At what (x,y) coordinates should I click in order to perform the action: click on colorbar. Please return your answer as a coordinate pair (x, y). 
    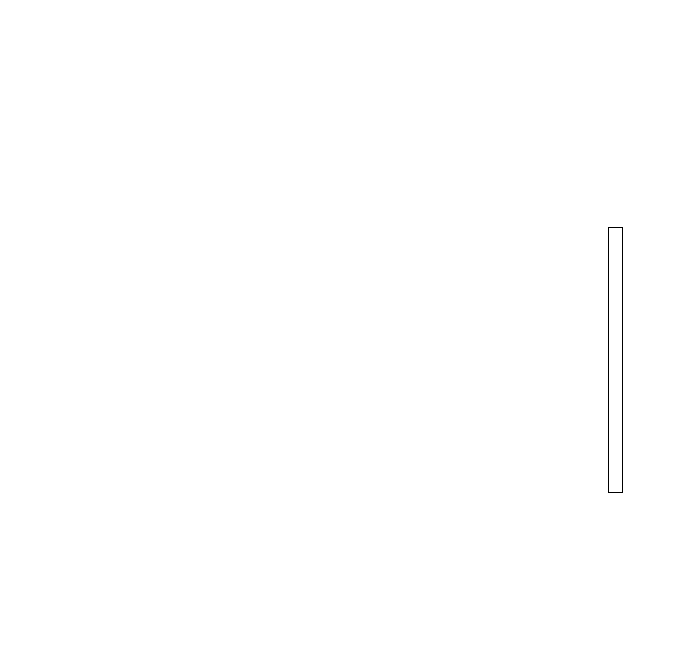
    Looking at the image, I should click on (649, 355).